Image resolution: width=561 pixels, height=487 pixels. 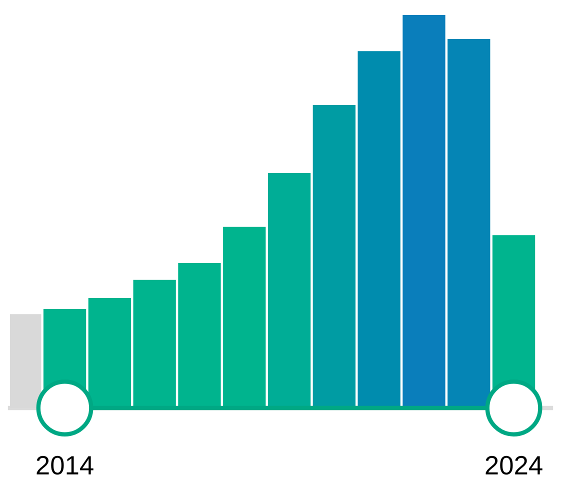 What do you see at coordinates (65, 465) in the screenshot?
I see `x-tick-label: 2014` at bounding box center [65, 465].